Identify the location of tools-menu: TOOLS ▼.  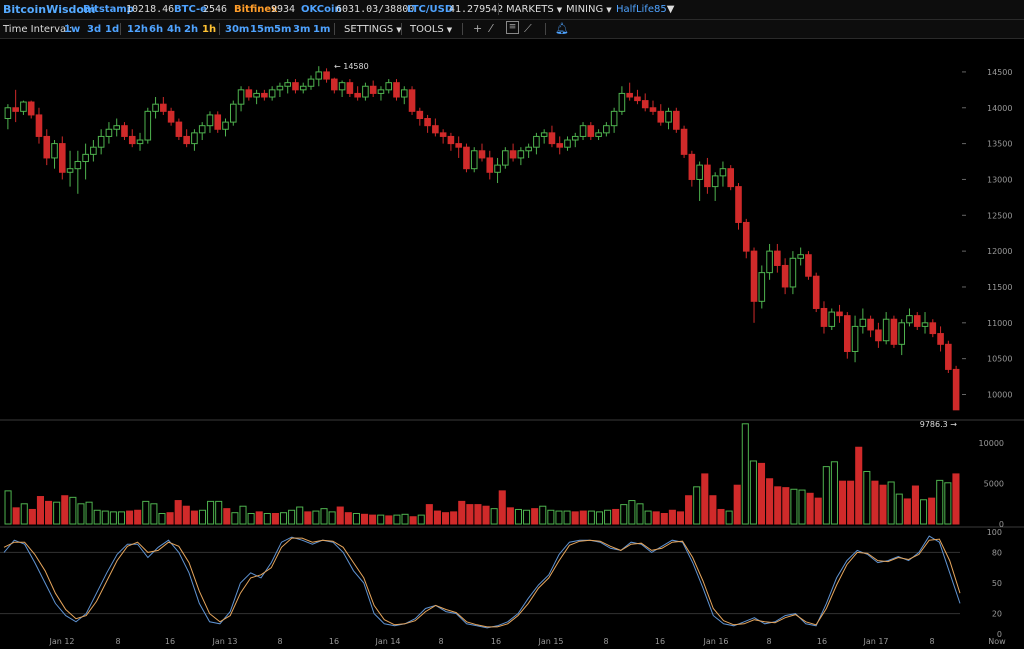
(431, 30).